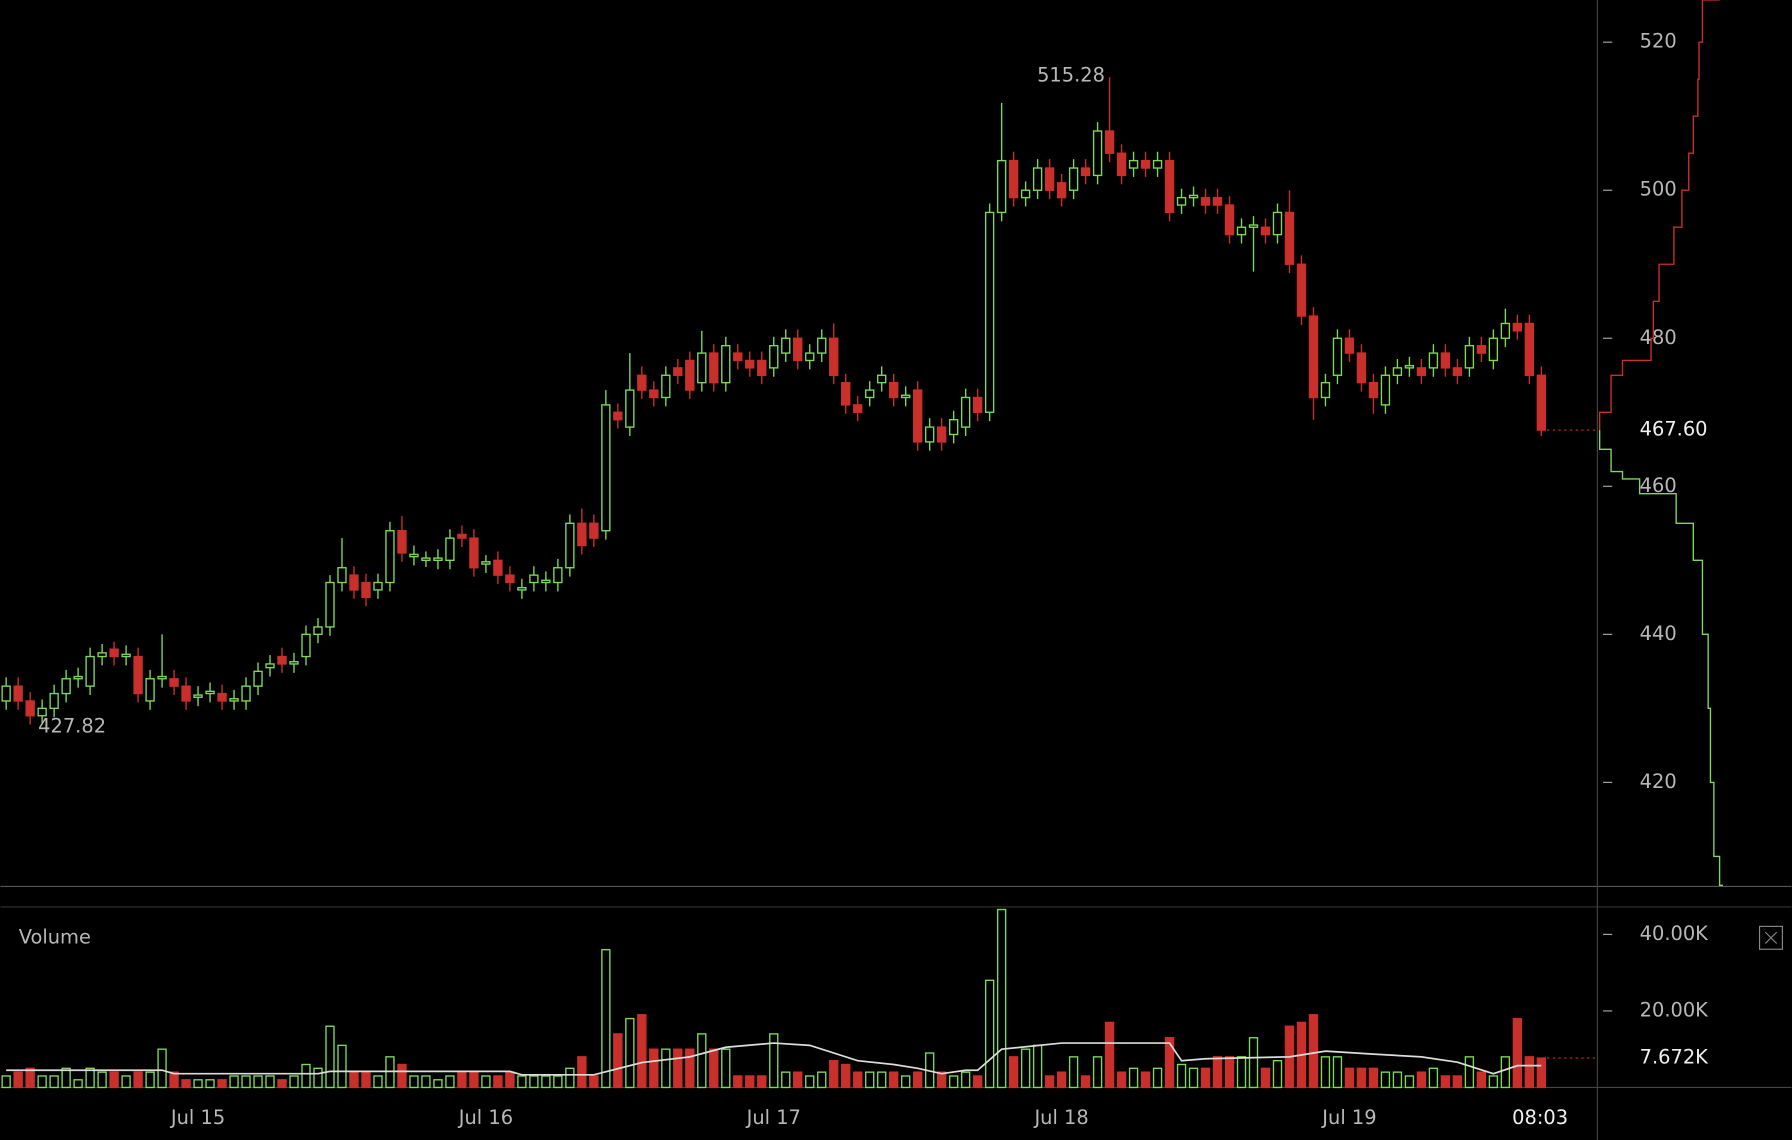 Image resolution: width=1792 pixels, height=1140 pixels. Describe the element at coordinates (485, 1117) in the screenshot. I see `x-tick-label: Jul 16` at that location.